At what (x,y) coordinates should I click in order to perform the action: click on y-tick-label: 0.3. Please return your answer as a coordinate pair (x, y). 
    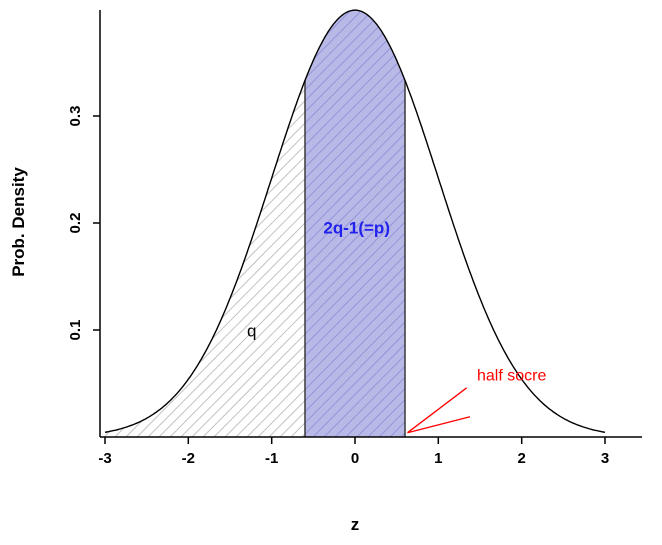
    Looking at the image, I should click on (75, 116).